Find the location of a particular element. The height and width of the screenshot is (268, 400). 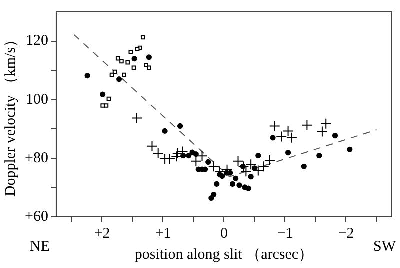

text: NE is located at coordinates (40, 247).